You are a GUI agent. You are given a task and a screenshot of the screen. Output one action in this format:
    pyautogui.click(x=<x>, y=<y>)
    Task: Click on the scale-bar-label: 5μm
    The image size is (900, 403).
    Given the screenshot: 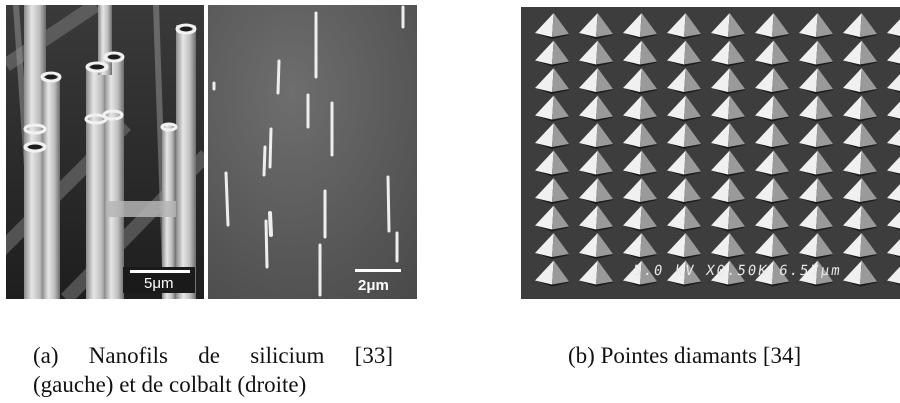 What is the action you would take?
    pyautogui.click(x=159, y=283)
    